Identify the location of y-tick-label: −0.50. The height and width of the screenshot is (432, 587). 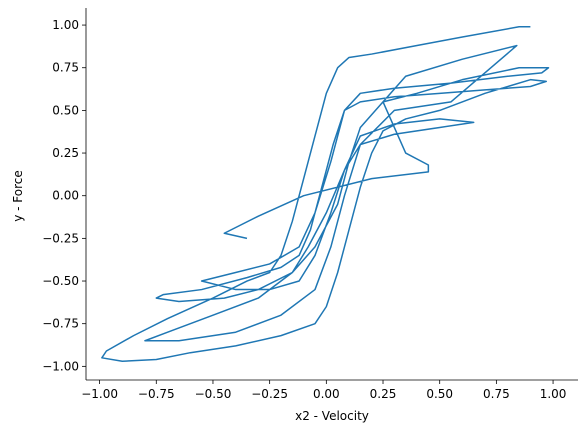
(60, 281).